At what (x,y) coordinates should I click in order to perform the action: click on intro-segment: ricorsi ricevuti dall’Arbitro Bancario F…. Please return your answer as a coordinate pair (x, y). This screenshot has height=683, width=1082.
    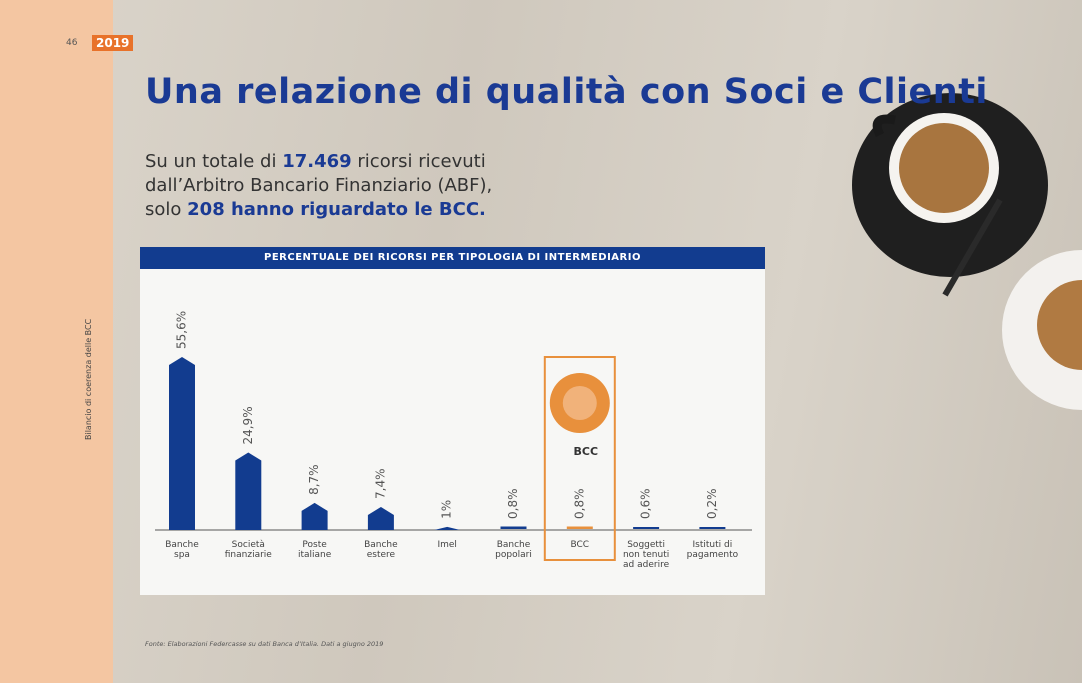
    Looking at the image, I should click on (319, 185).